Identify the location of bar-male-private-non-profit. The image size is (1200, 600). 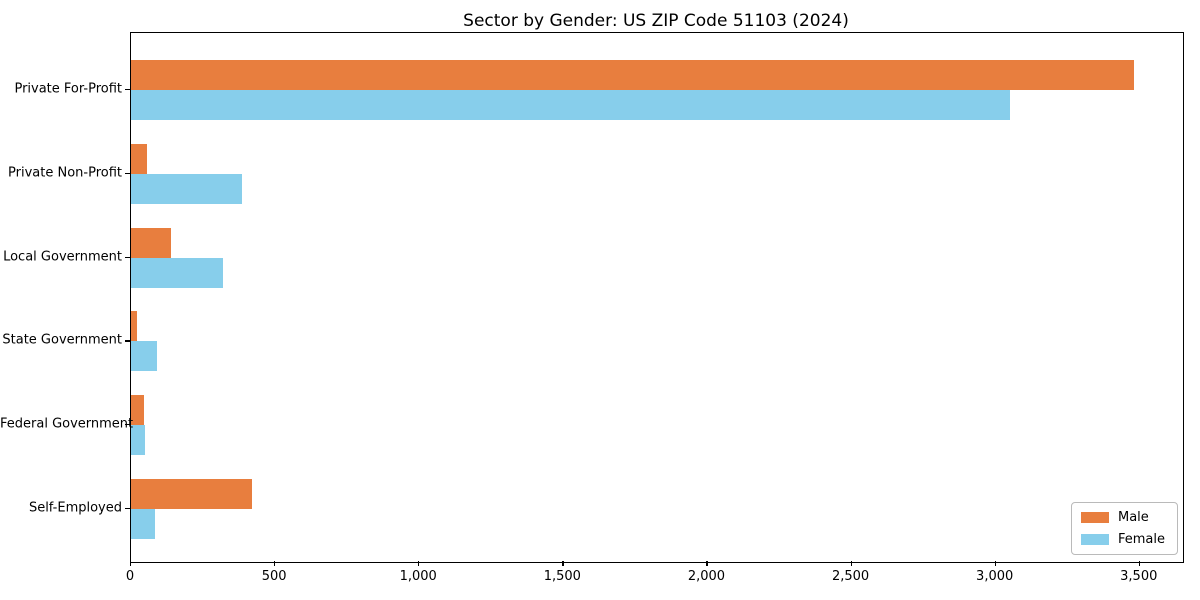
(139, 158).